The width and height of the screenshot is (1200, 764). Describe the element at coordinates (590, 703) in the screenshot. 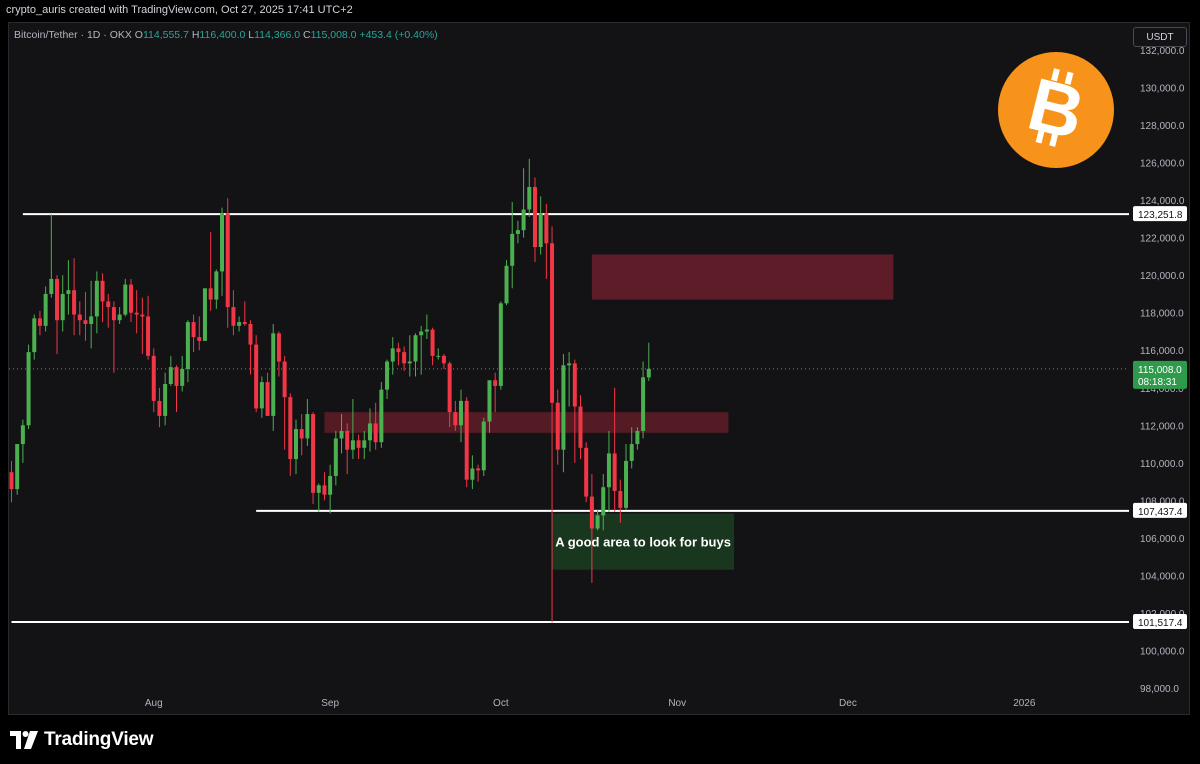

I see `time-axis: Aug Sep Oct Nov Dec 2026` at that location.